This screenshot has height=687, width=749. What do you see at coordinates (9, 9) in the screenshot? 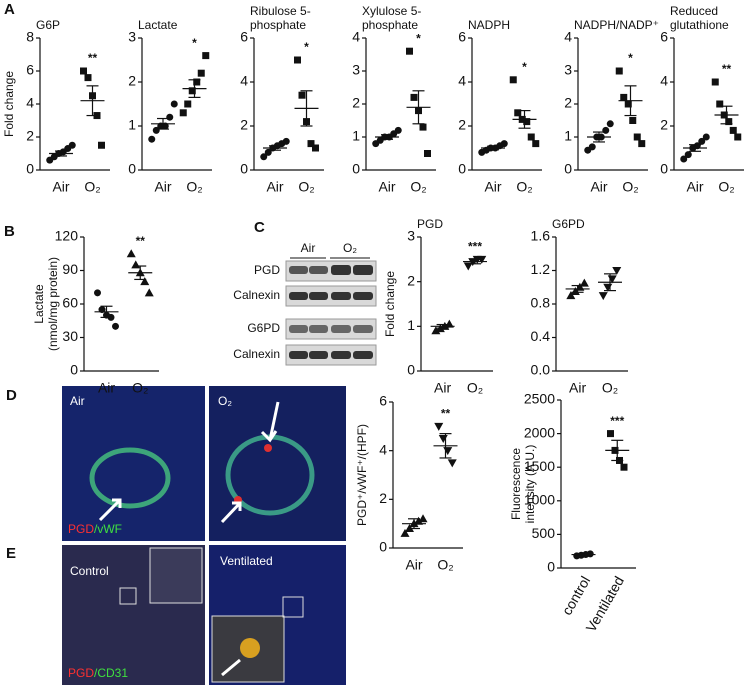
I see `panel-letter: A` at bounding box center [9, 9].